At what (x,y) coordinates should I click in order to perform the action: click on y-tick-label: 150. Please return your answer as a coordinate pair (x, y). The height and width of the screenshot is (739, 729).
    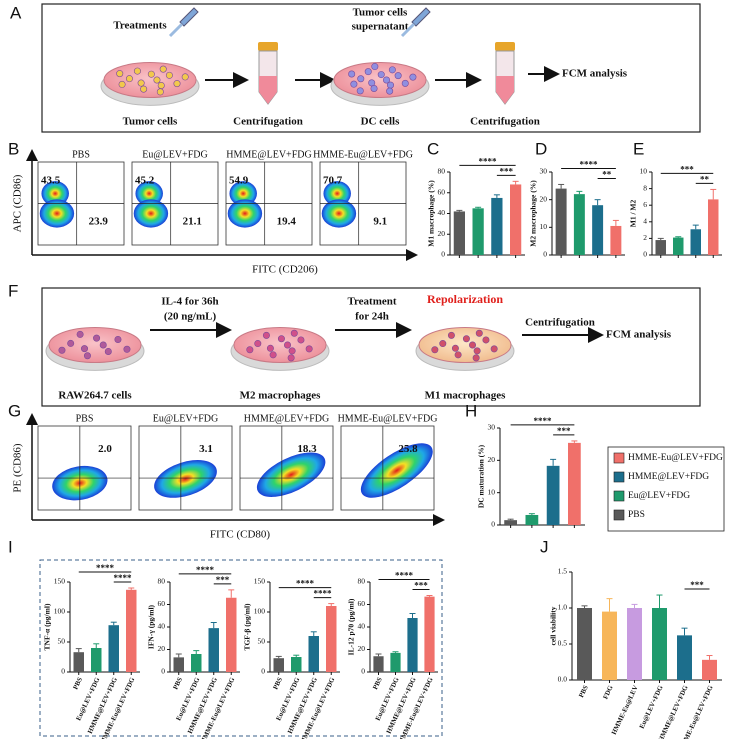
    Looking at the image, I should click on (60, 581).